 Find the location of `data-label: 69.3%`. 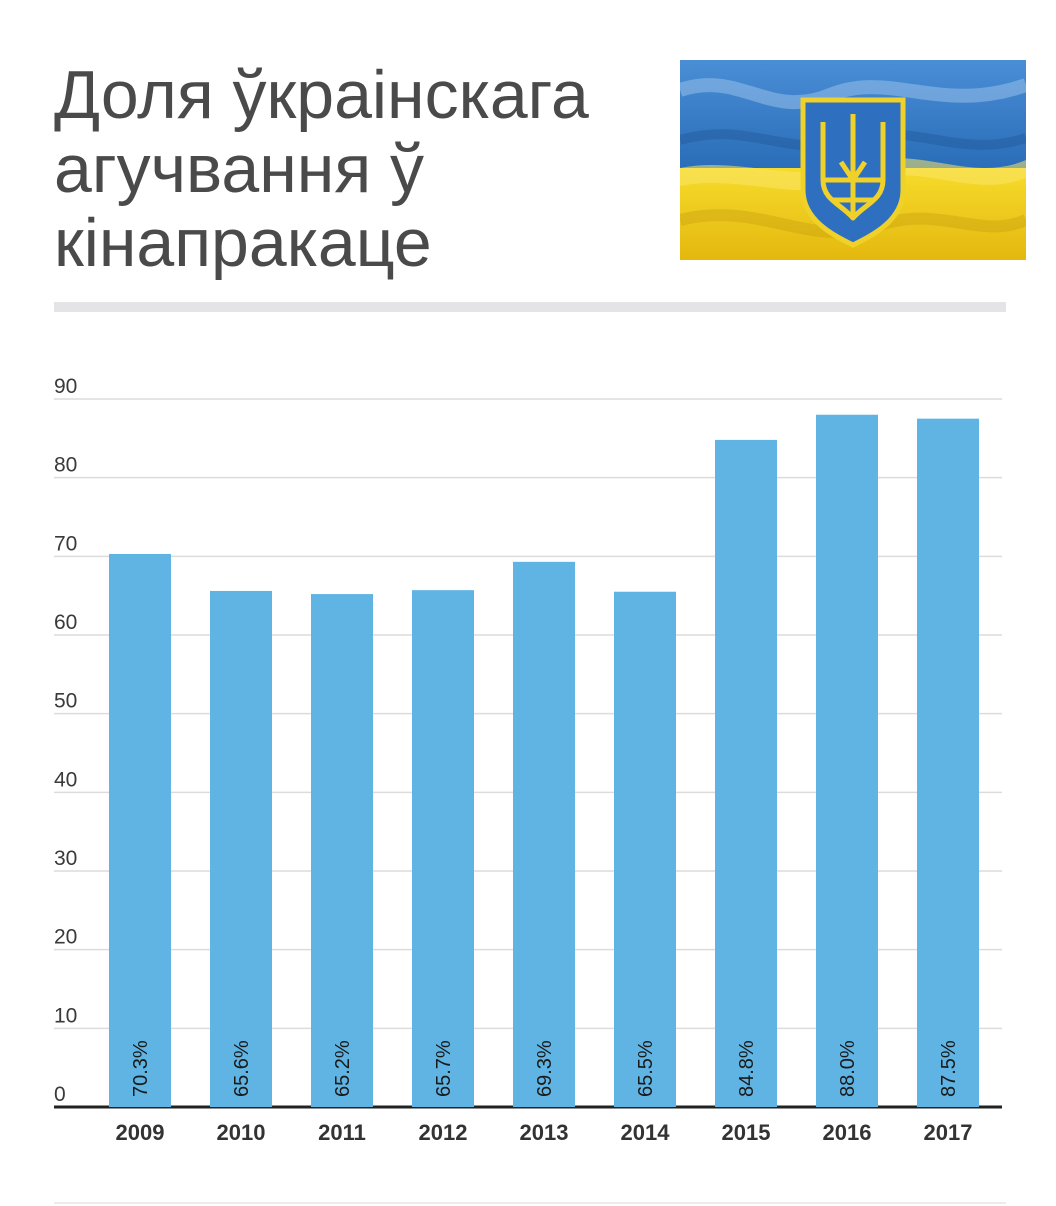

data-label: 69.3% is located at coordinates (545, 1068).